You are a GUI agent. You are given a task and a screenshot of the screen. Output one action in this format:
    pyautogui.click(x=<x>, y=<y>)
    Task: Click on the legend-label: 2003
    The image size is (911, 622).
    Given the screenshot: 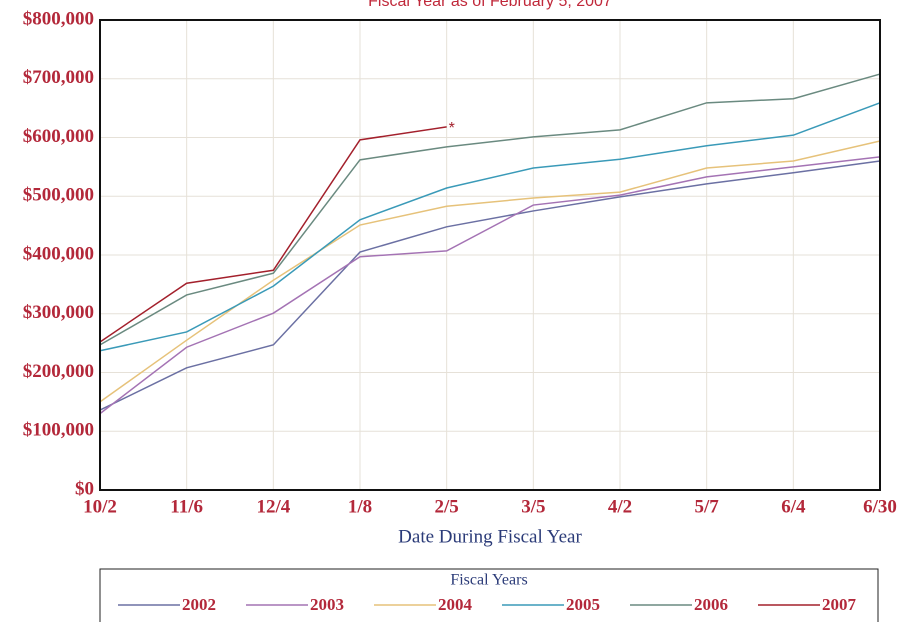 What is the action you would take?
    pyautogui.click(x=327, y=604)
    